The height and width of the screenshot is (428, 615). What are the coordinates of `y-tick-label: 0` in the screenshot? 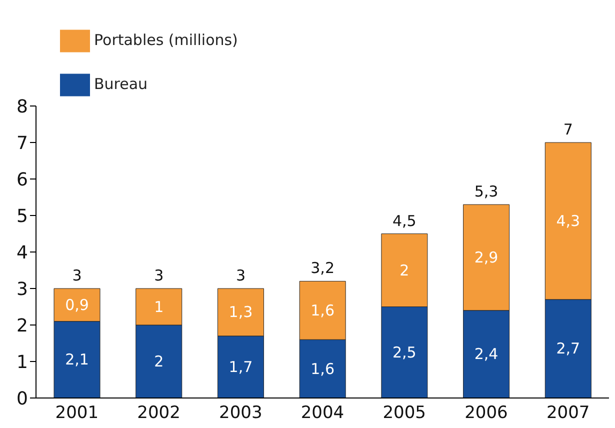 It's located at (22, 399).